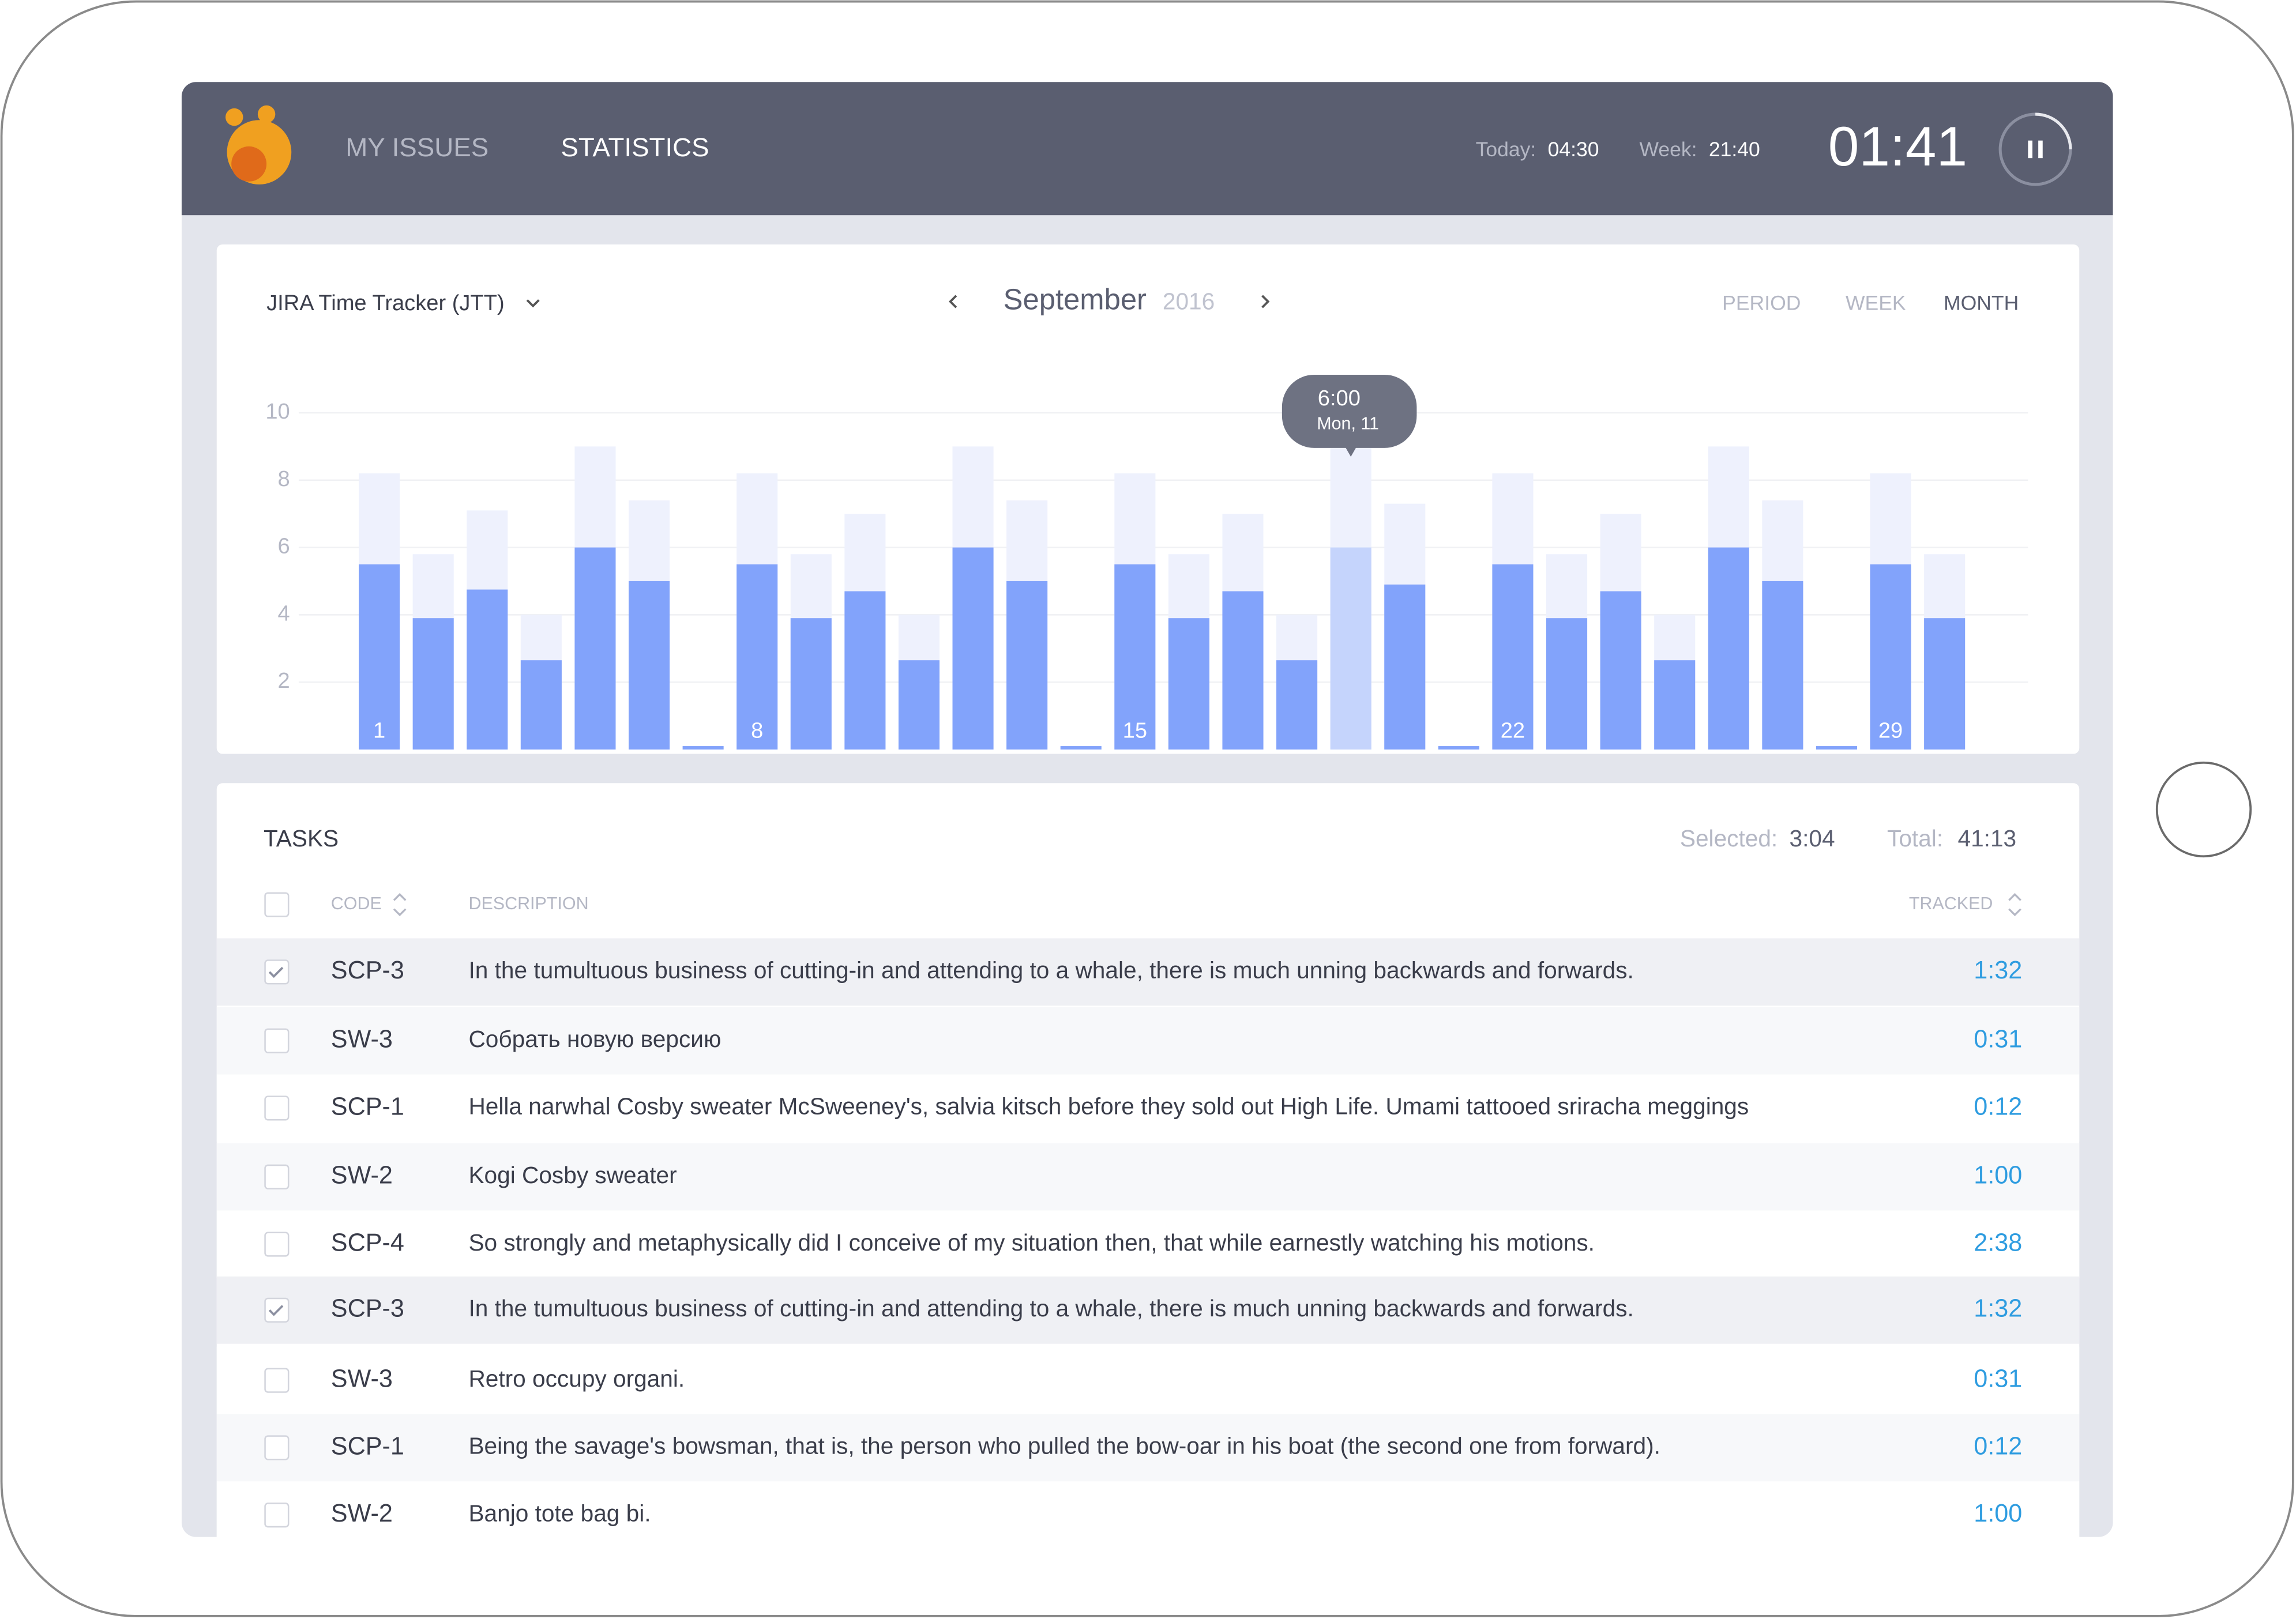 The height and width of the screenshot is (1619, 2296). I want to click on x-tick-label: 29, so click(1890, 731).